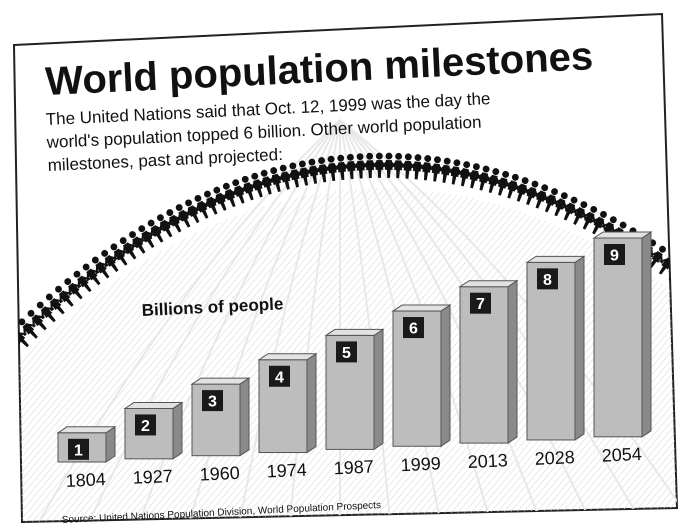 This screenshot has width=686, height=532. I want to click on value-label-box-2013, so click(480, 303).